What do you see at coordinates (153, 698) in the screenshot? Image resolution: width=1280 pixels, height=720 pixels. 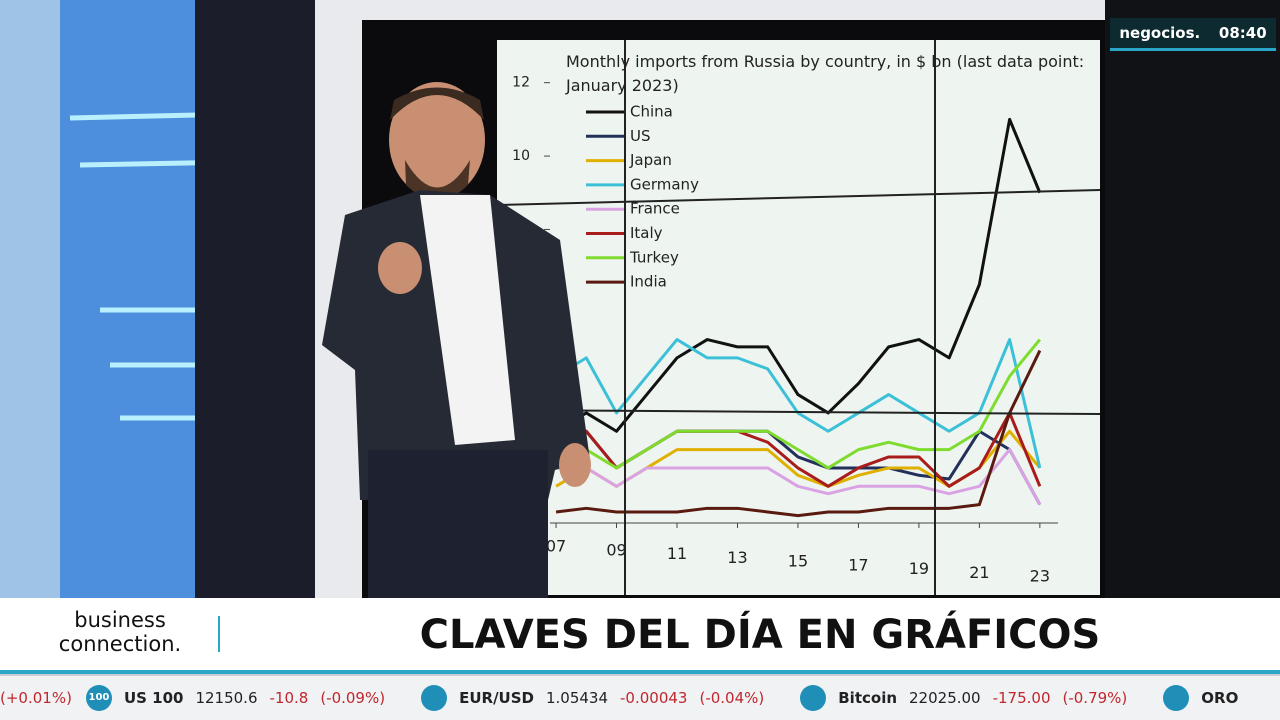 I see `ticker-name: US 100` at bounding box center [153, 698].